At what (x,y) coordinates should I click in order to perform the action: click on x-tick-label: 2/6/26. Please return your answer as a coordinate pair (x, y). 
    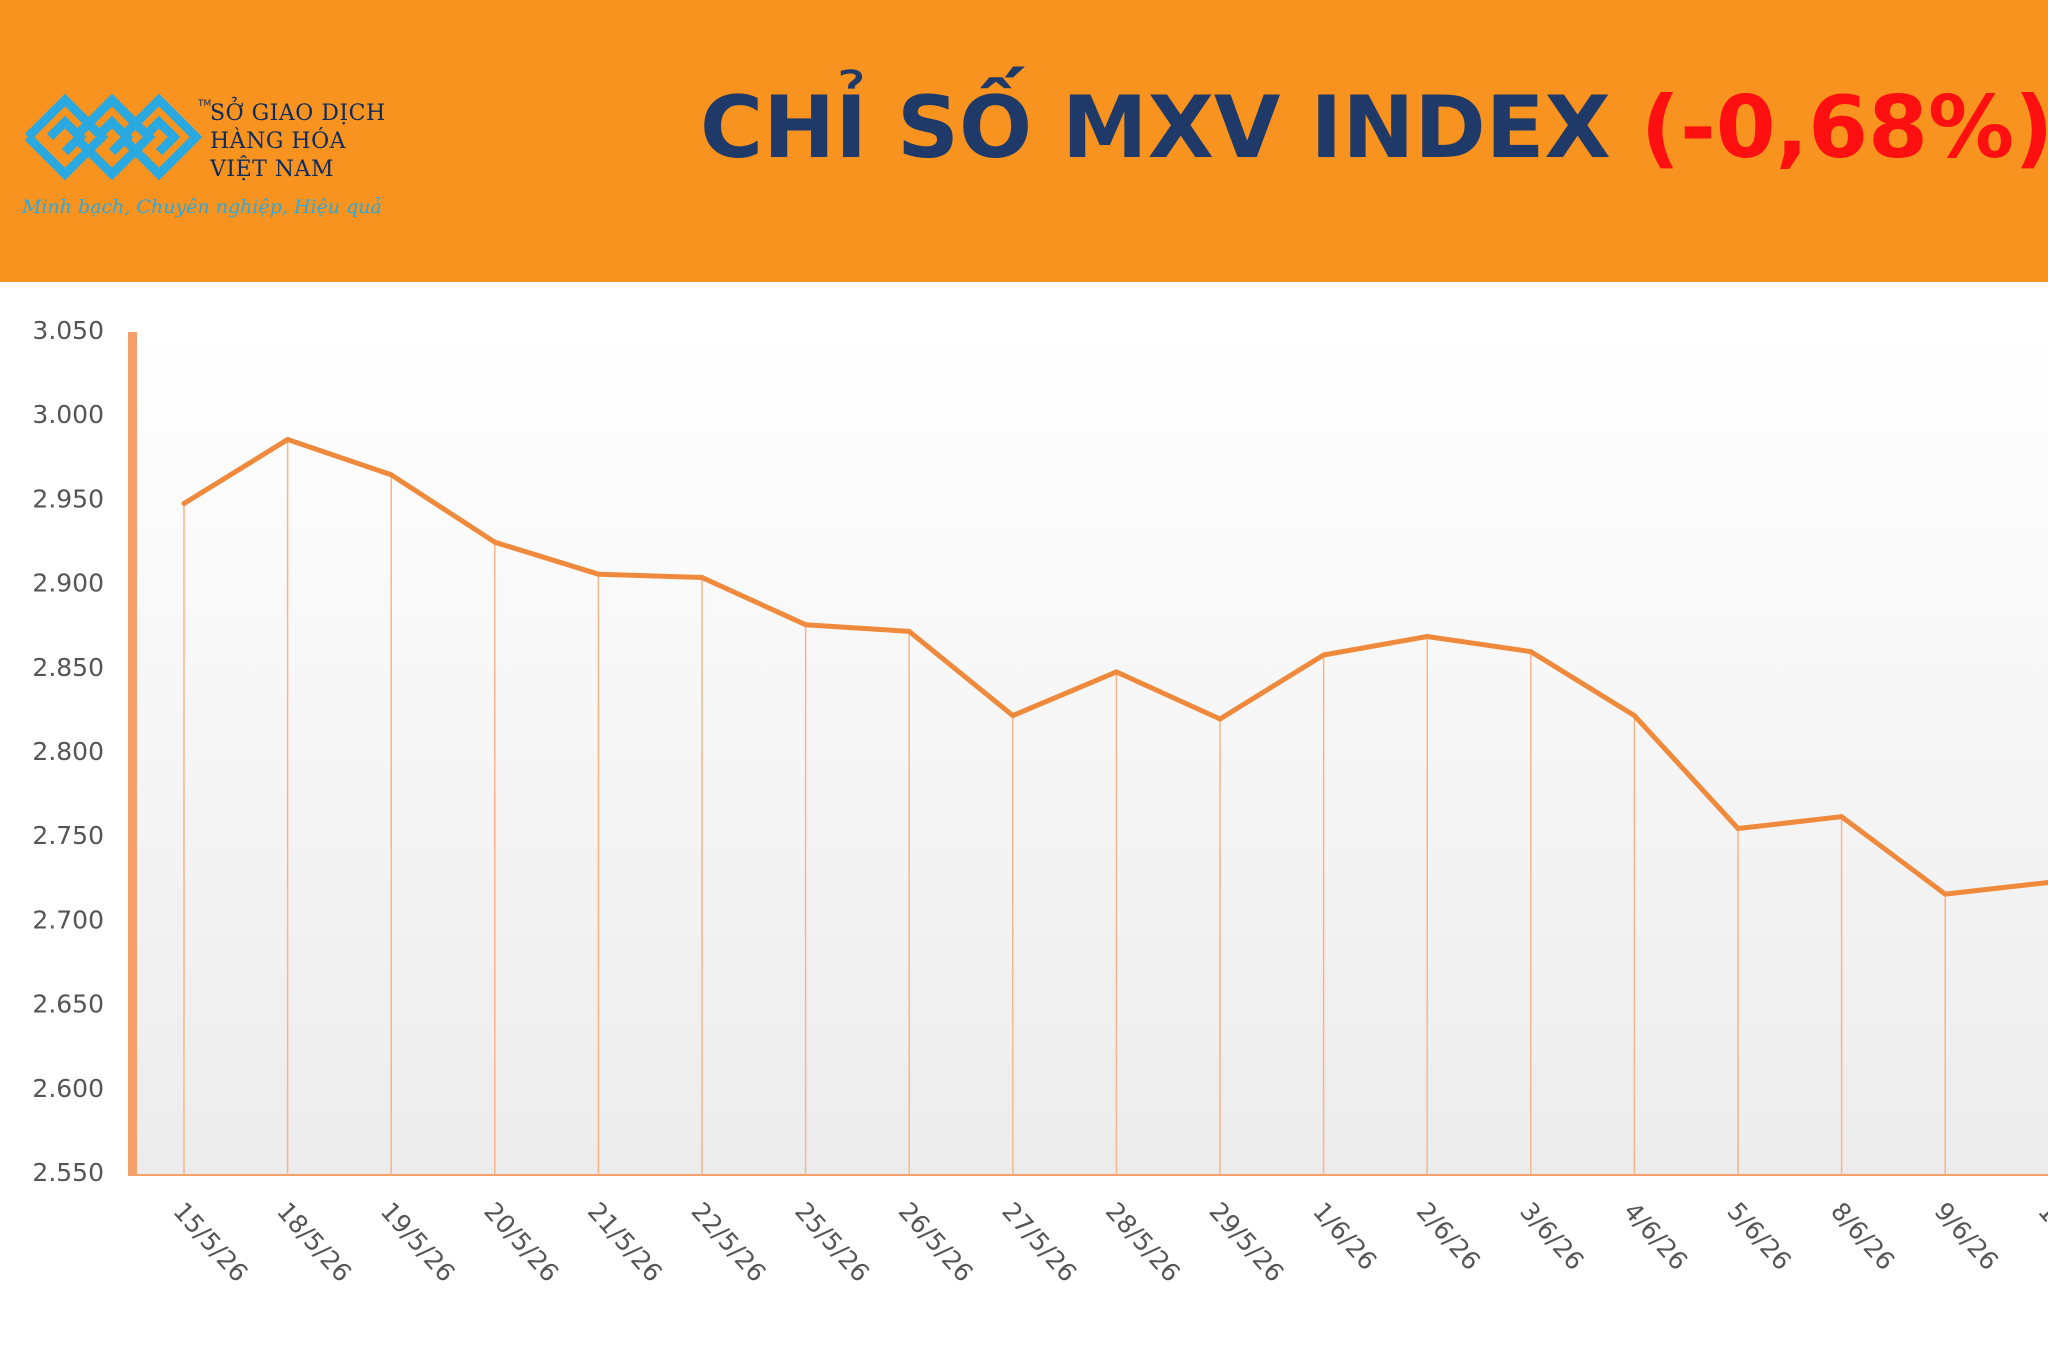
    Looking at the image, I should click on (1448, 1236).